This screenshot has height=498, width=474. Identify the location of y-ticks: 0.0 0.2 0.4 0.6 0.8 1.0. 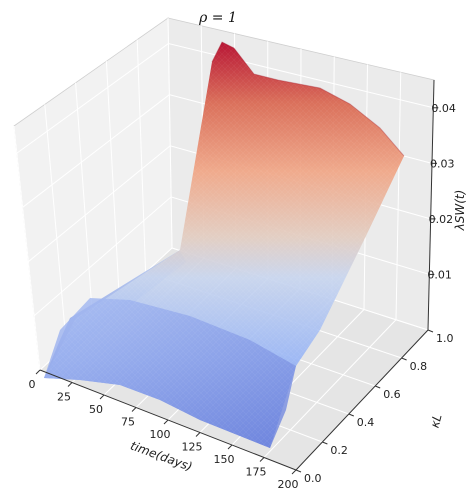
(374, 407).